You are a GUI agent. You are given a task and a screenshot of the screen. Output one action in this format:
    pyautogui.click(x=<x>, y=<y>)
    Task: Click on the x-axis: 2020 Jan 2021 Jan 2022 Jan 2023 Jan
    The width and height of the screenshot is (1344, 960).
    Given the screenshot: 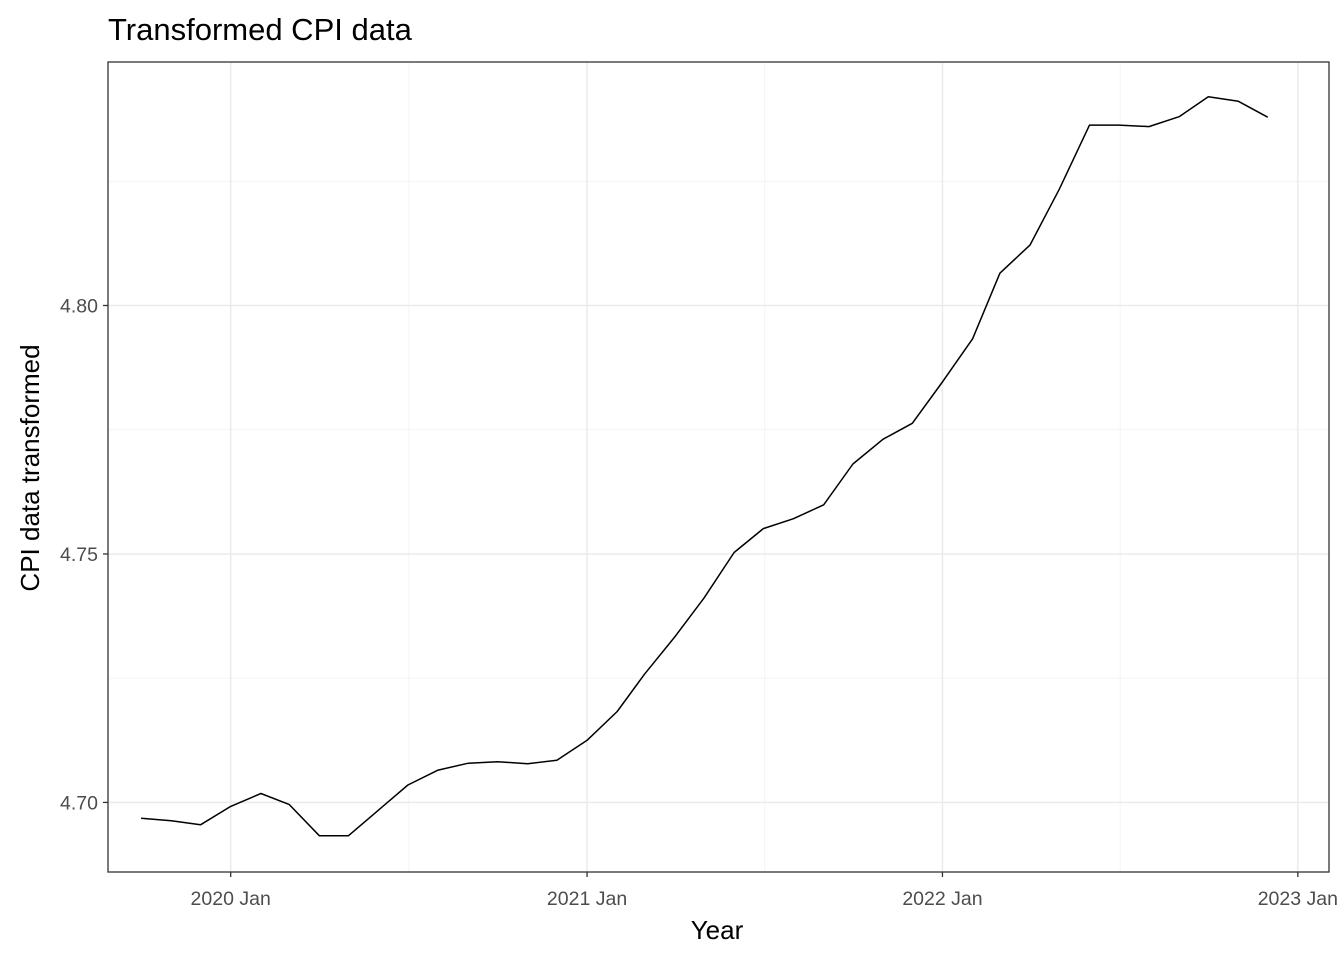 What is the action you would take?
    pyautogui.click(x=764, y=891)
    